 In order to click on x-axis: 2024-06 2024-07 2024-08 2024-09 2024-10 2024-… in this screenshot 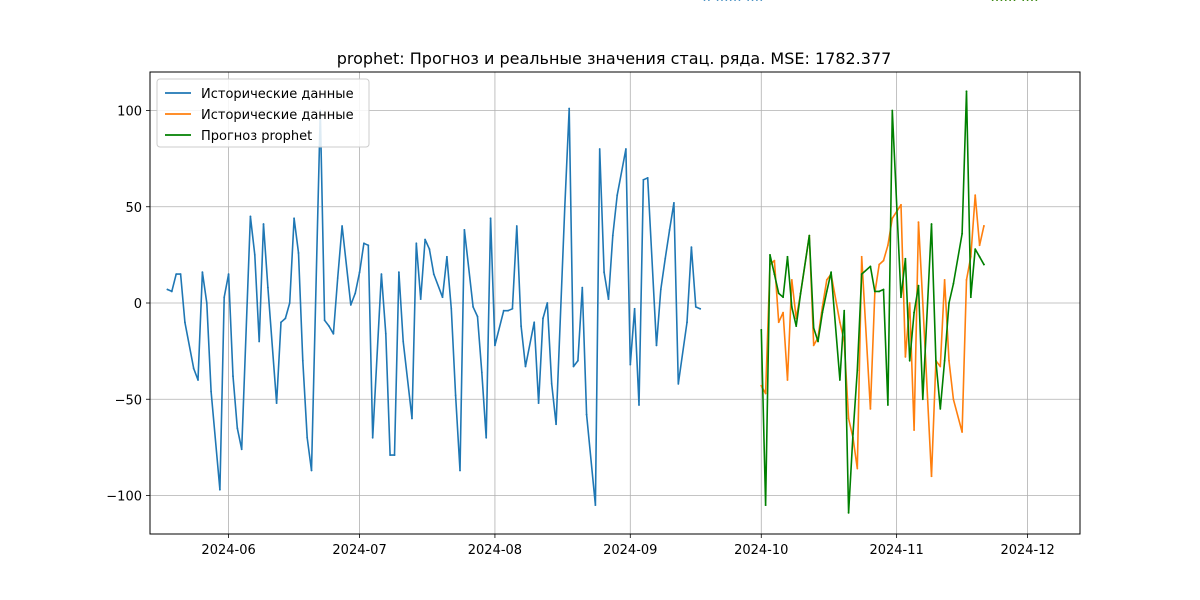, I will do `click(628, 546)`.